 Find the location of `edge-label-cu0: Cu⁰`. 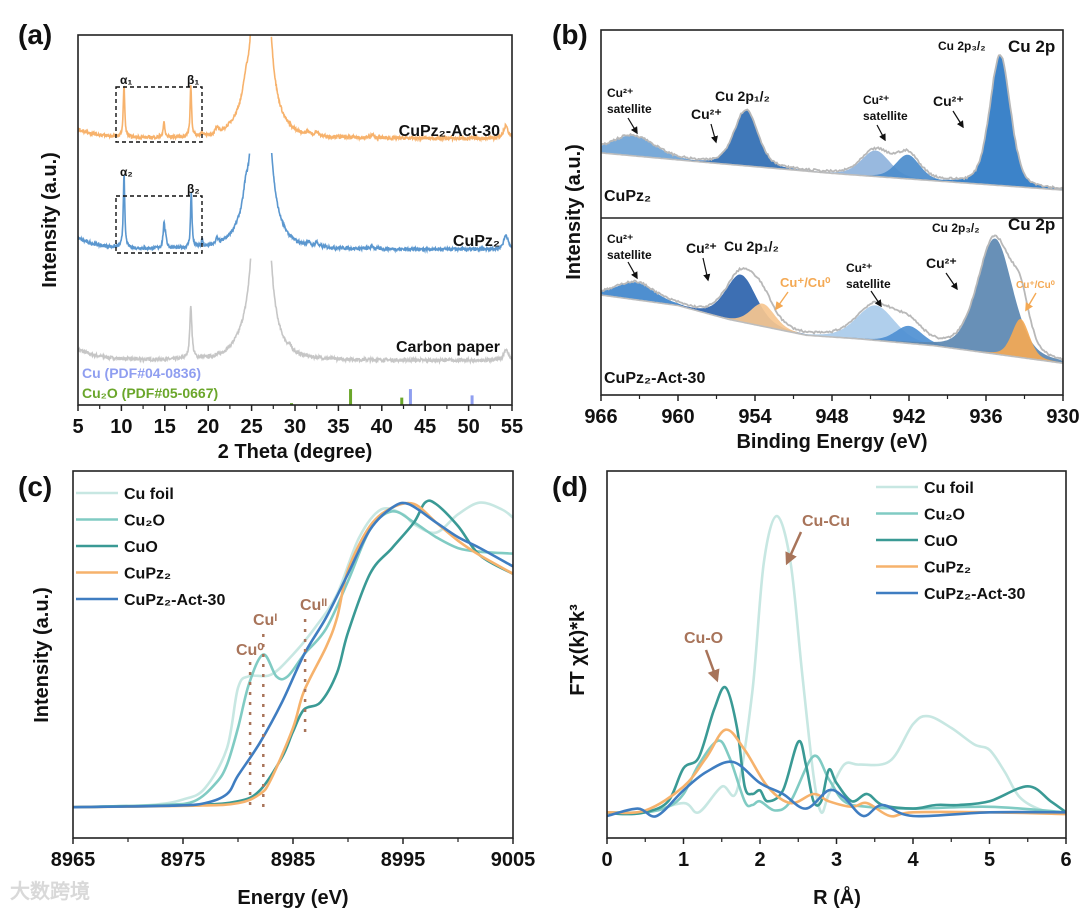

edge-label-cu0: Cu⁰ is located at coordinates (250, 650).